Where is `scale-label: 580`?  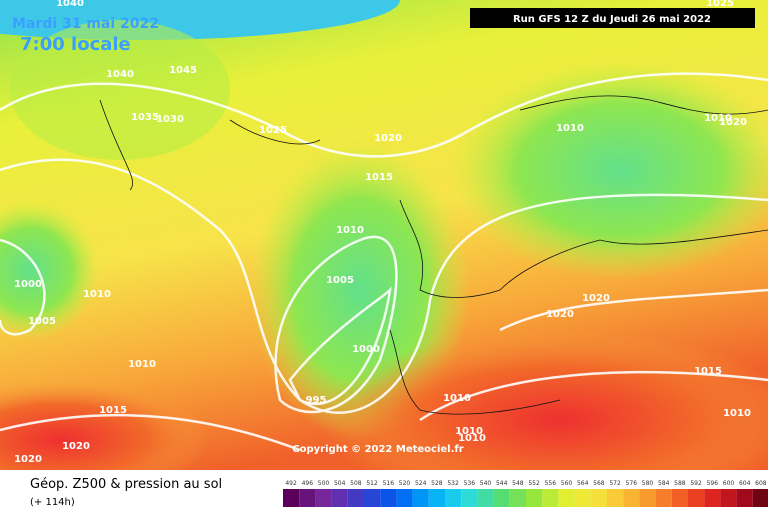
scale-label: 580 is located at coordinates (648, 483).